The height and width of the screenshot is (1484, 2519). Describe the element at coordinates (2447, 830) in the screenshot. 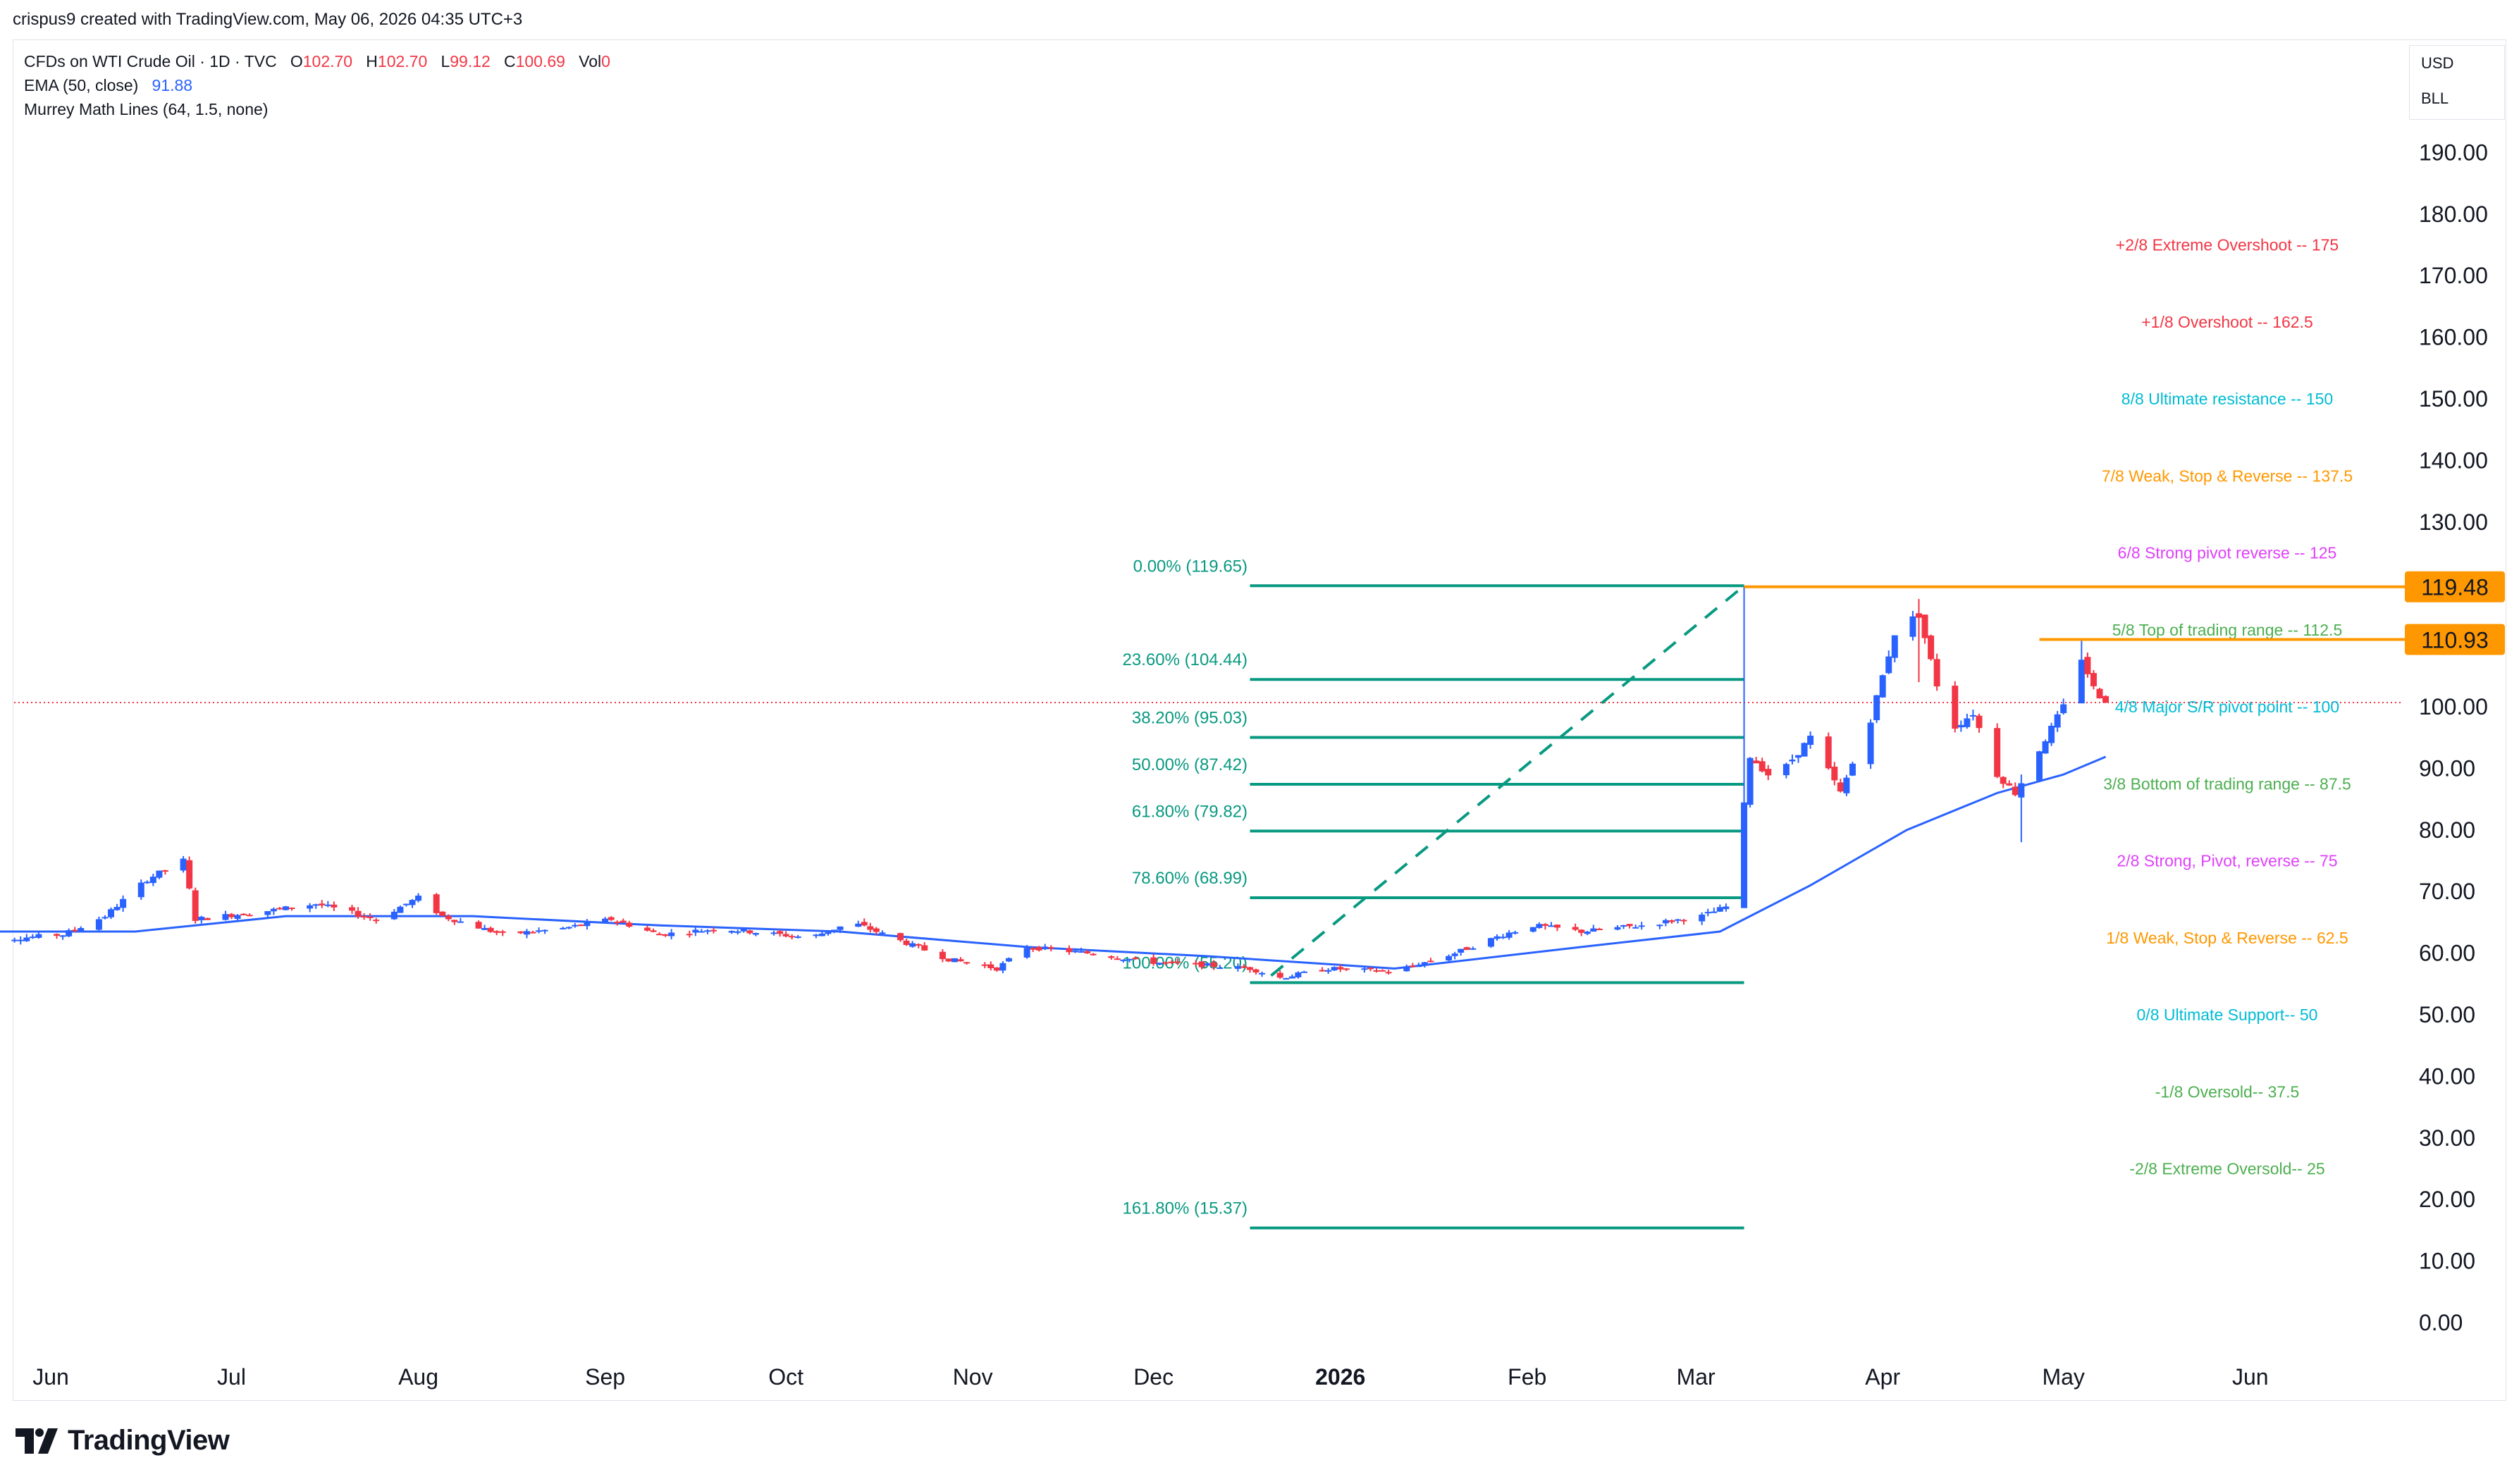

I see `y-tick-label: 80.00` at that location.